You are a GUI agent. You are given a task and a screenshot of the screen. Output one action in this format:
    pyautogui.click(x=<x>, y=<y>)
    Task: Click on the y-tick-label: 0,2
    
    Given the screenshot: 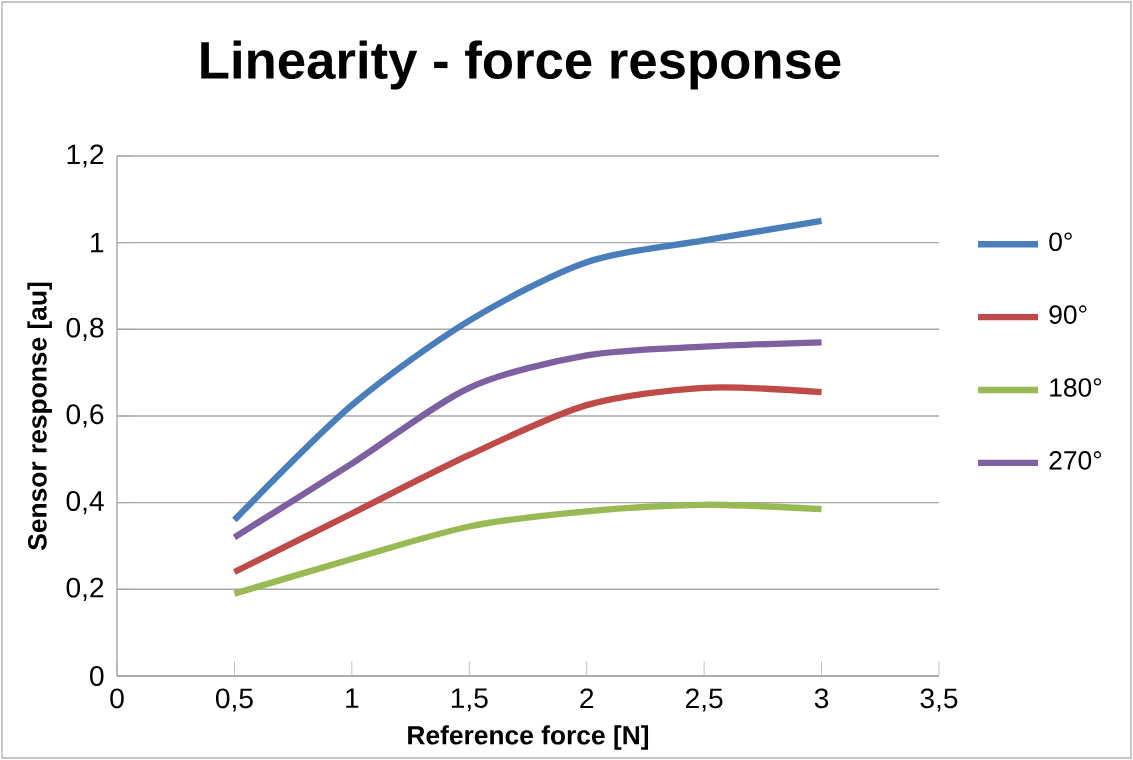 What is the action you would take?
    pyautogui.click(x=85, y=589)
    